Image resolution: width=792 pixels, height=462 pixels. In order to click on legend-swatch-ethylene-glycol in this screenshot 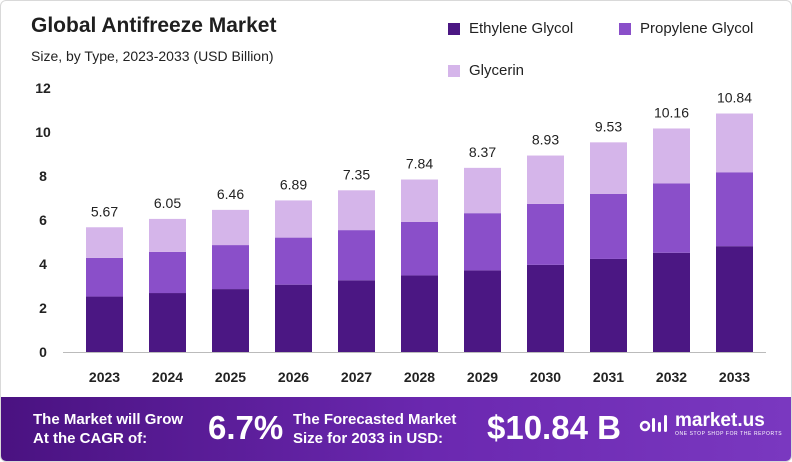, I will do `click(454, 28)`.